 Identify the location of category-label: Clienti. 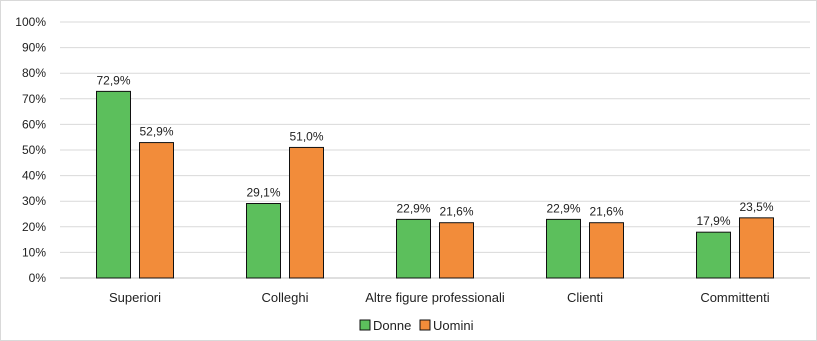
(585, 297).